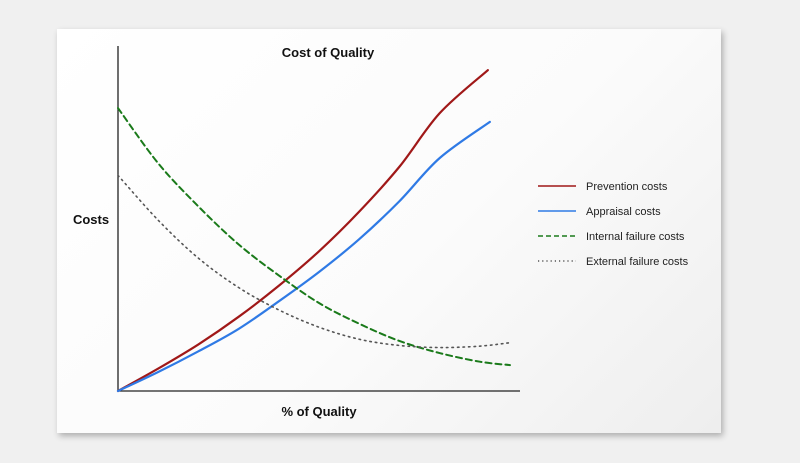  I want to click on legend-label-appraisal-costs: Appraisal costs, so click(623, 212).